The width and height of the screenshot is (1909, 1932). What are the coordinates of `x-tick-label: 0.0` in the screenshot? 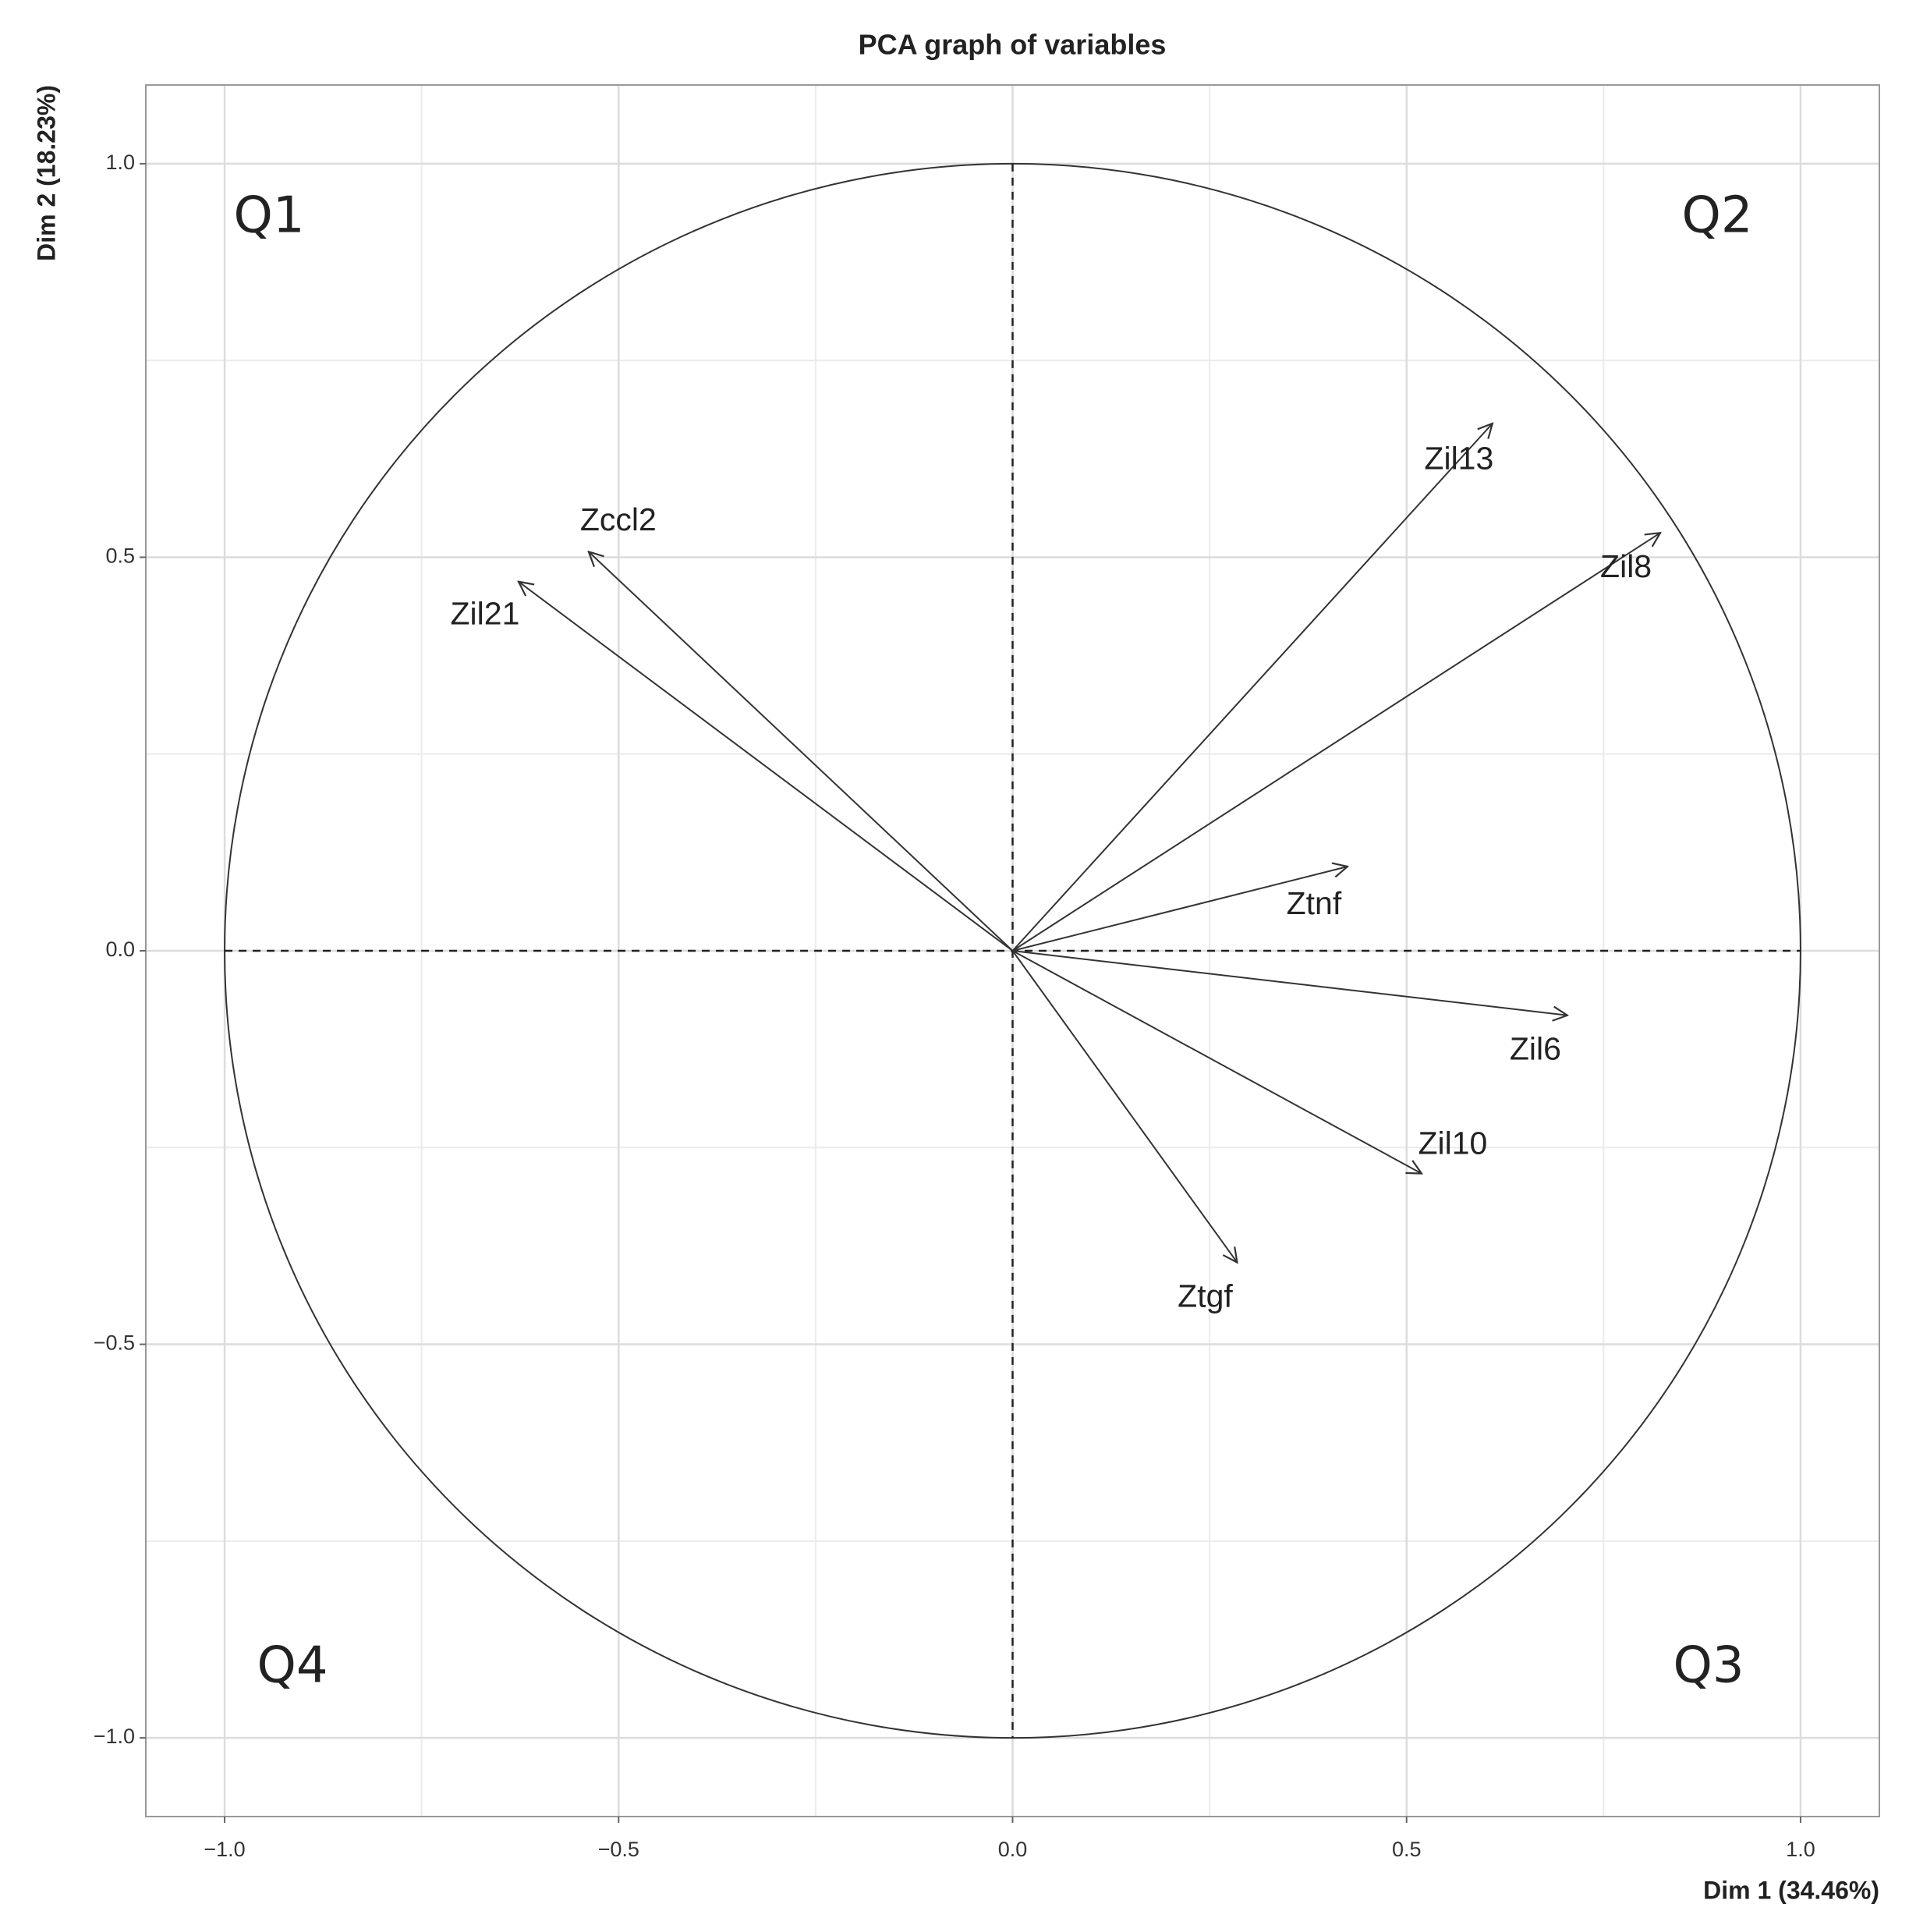 It's located at (1013, 1850).